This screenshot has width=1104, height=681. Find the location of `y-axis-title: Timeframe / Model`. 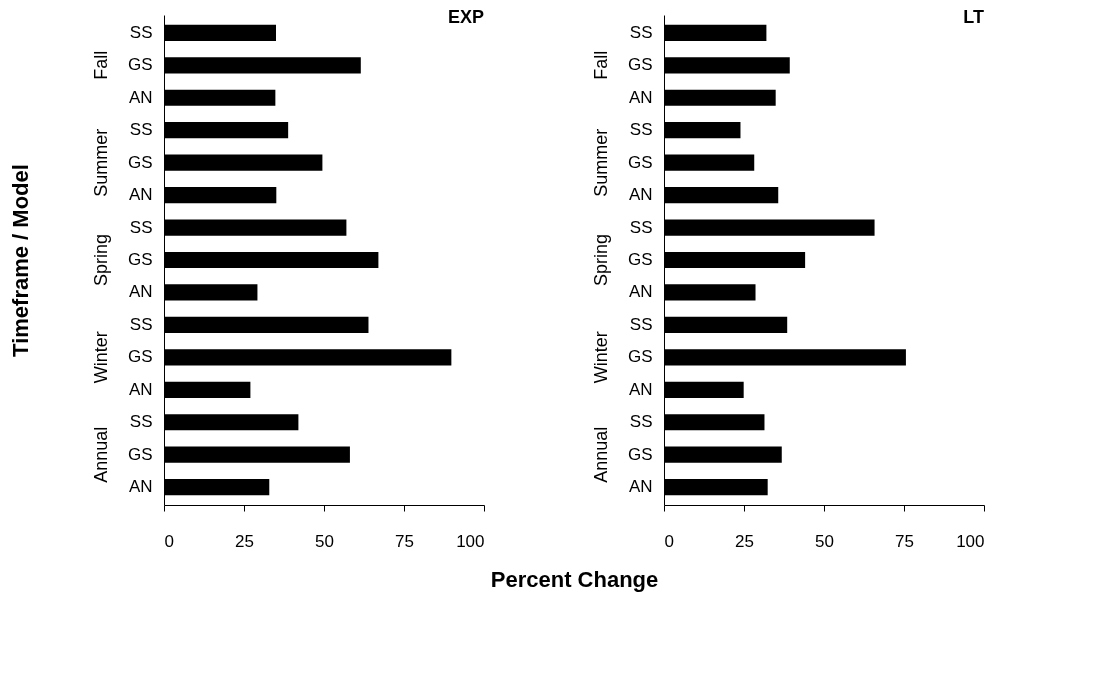

y-axis-title: Timeframe / Model is located at coordinates (20, 260).